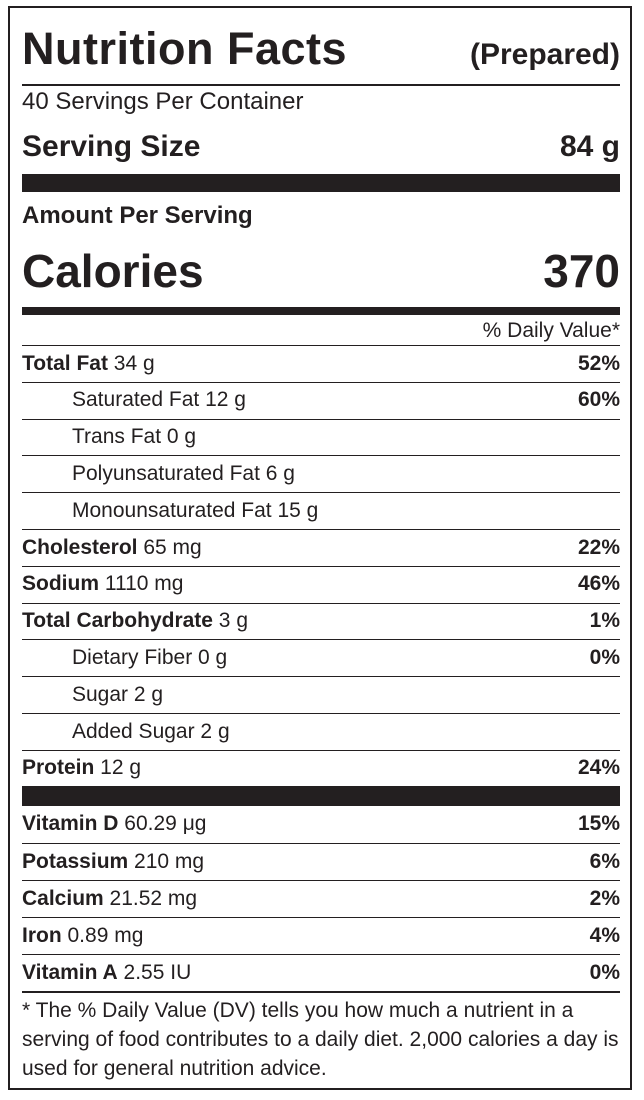 The height and width of the screenshot is (1100, 644). Describe the element at coordinates (551, 330) in the screenshot. I see `daily-value-header: % Daily Value*` at that location.